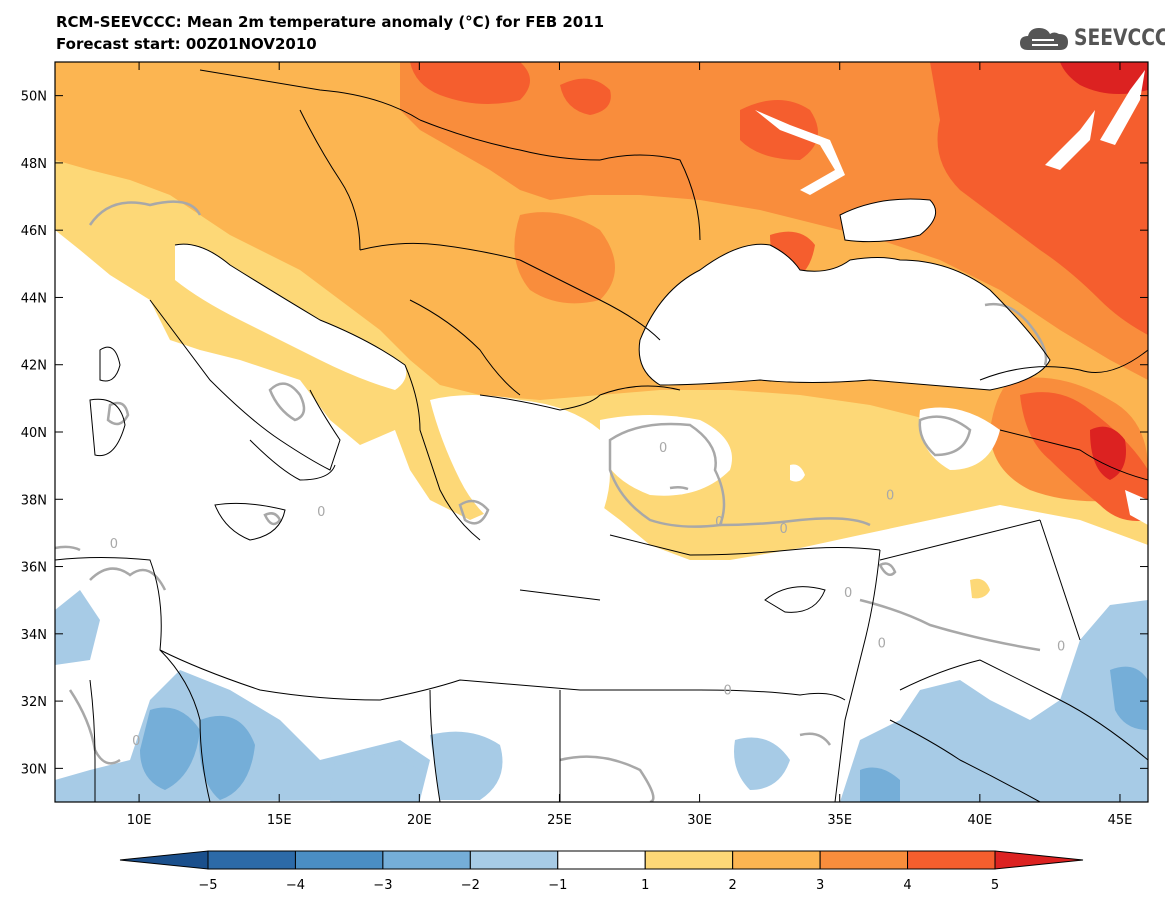  I want to click on colorbar-label: 2, so click(733, 885).